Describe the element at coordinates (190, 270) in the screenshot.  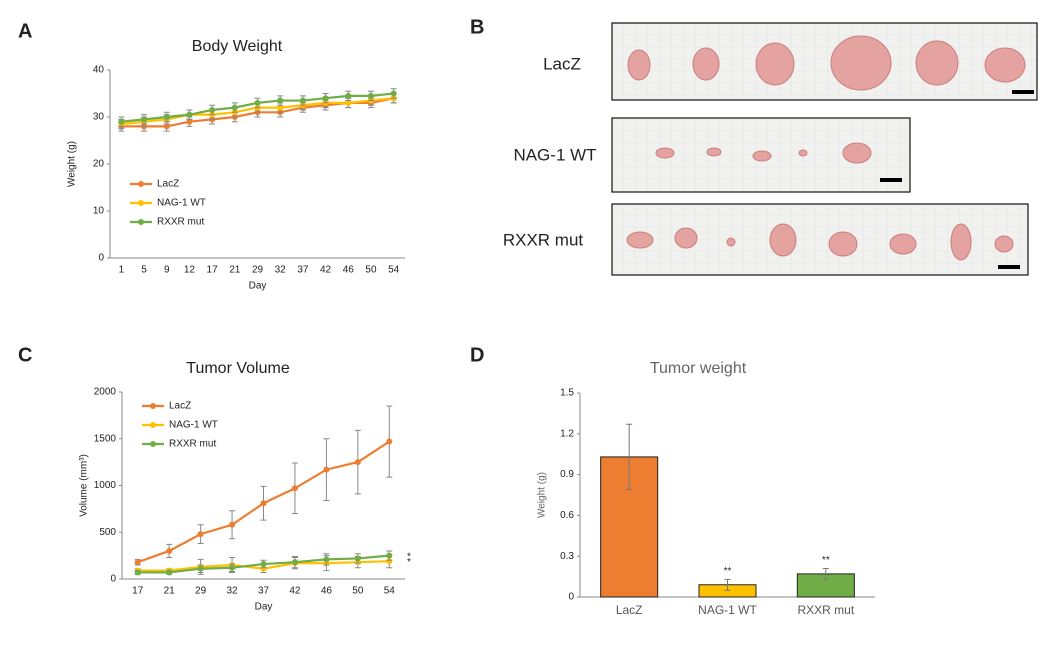
I see `x-tick-label: 12` at that location.